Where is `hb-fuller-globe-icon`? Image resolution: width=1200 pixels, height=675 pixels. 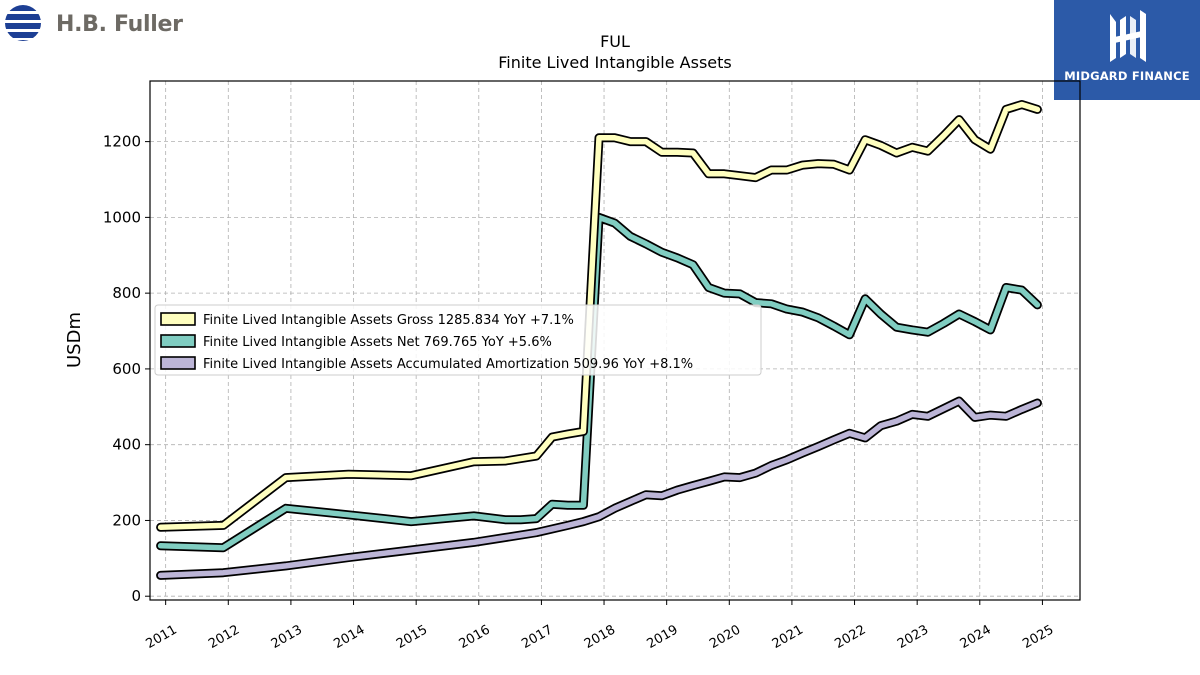
hb-fuller-globe-icon is located at coordinates (23, 23).